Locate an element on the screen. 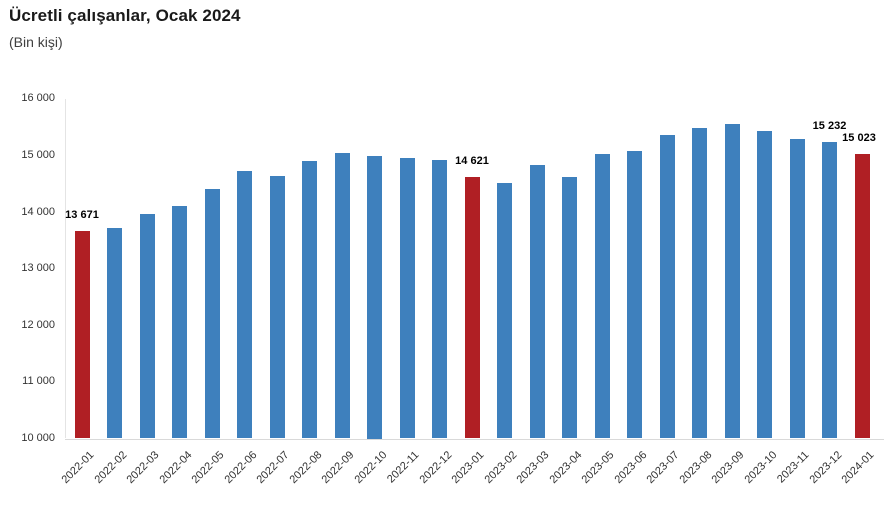 This screenshot has width=889, height=518. chart-subtitle: (Bin kişi) is located at coordinates (36, 42).